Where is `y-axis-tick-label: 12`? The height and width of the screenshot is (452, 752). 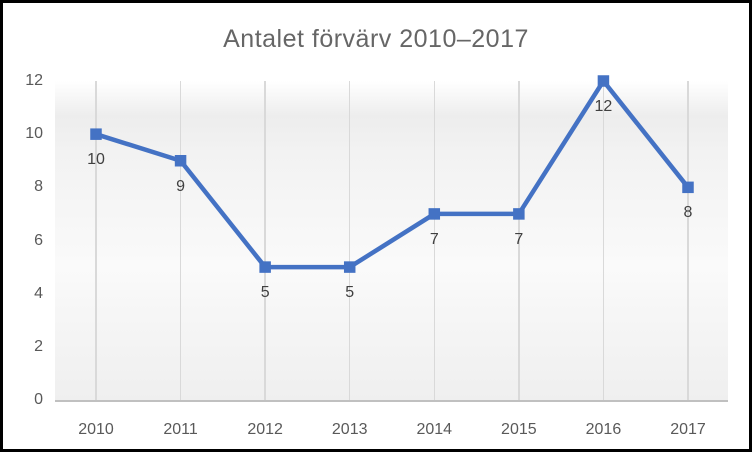
y-axis-tick-label: 12 is located at coordinates (34, 80).